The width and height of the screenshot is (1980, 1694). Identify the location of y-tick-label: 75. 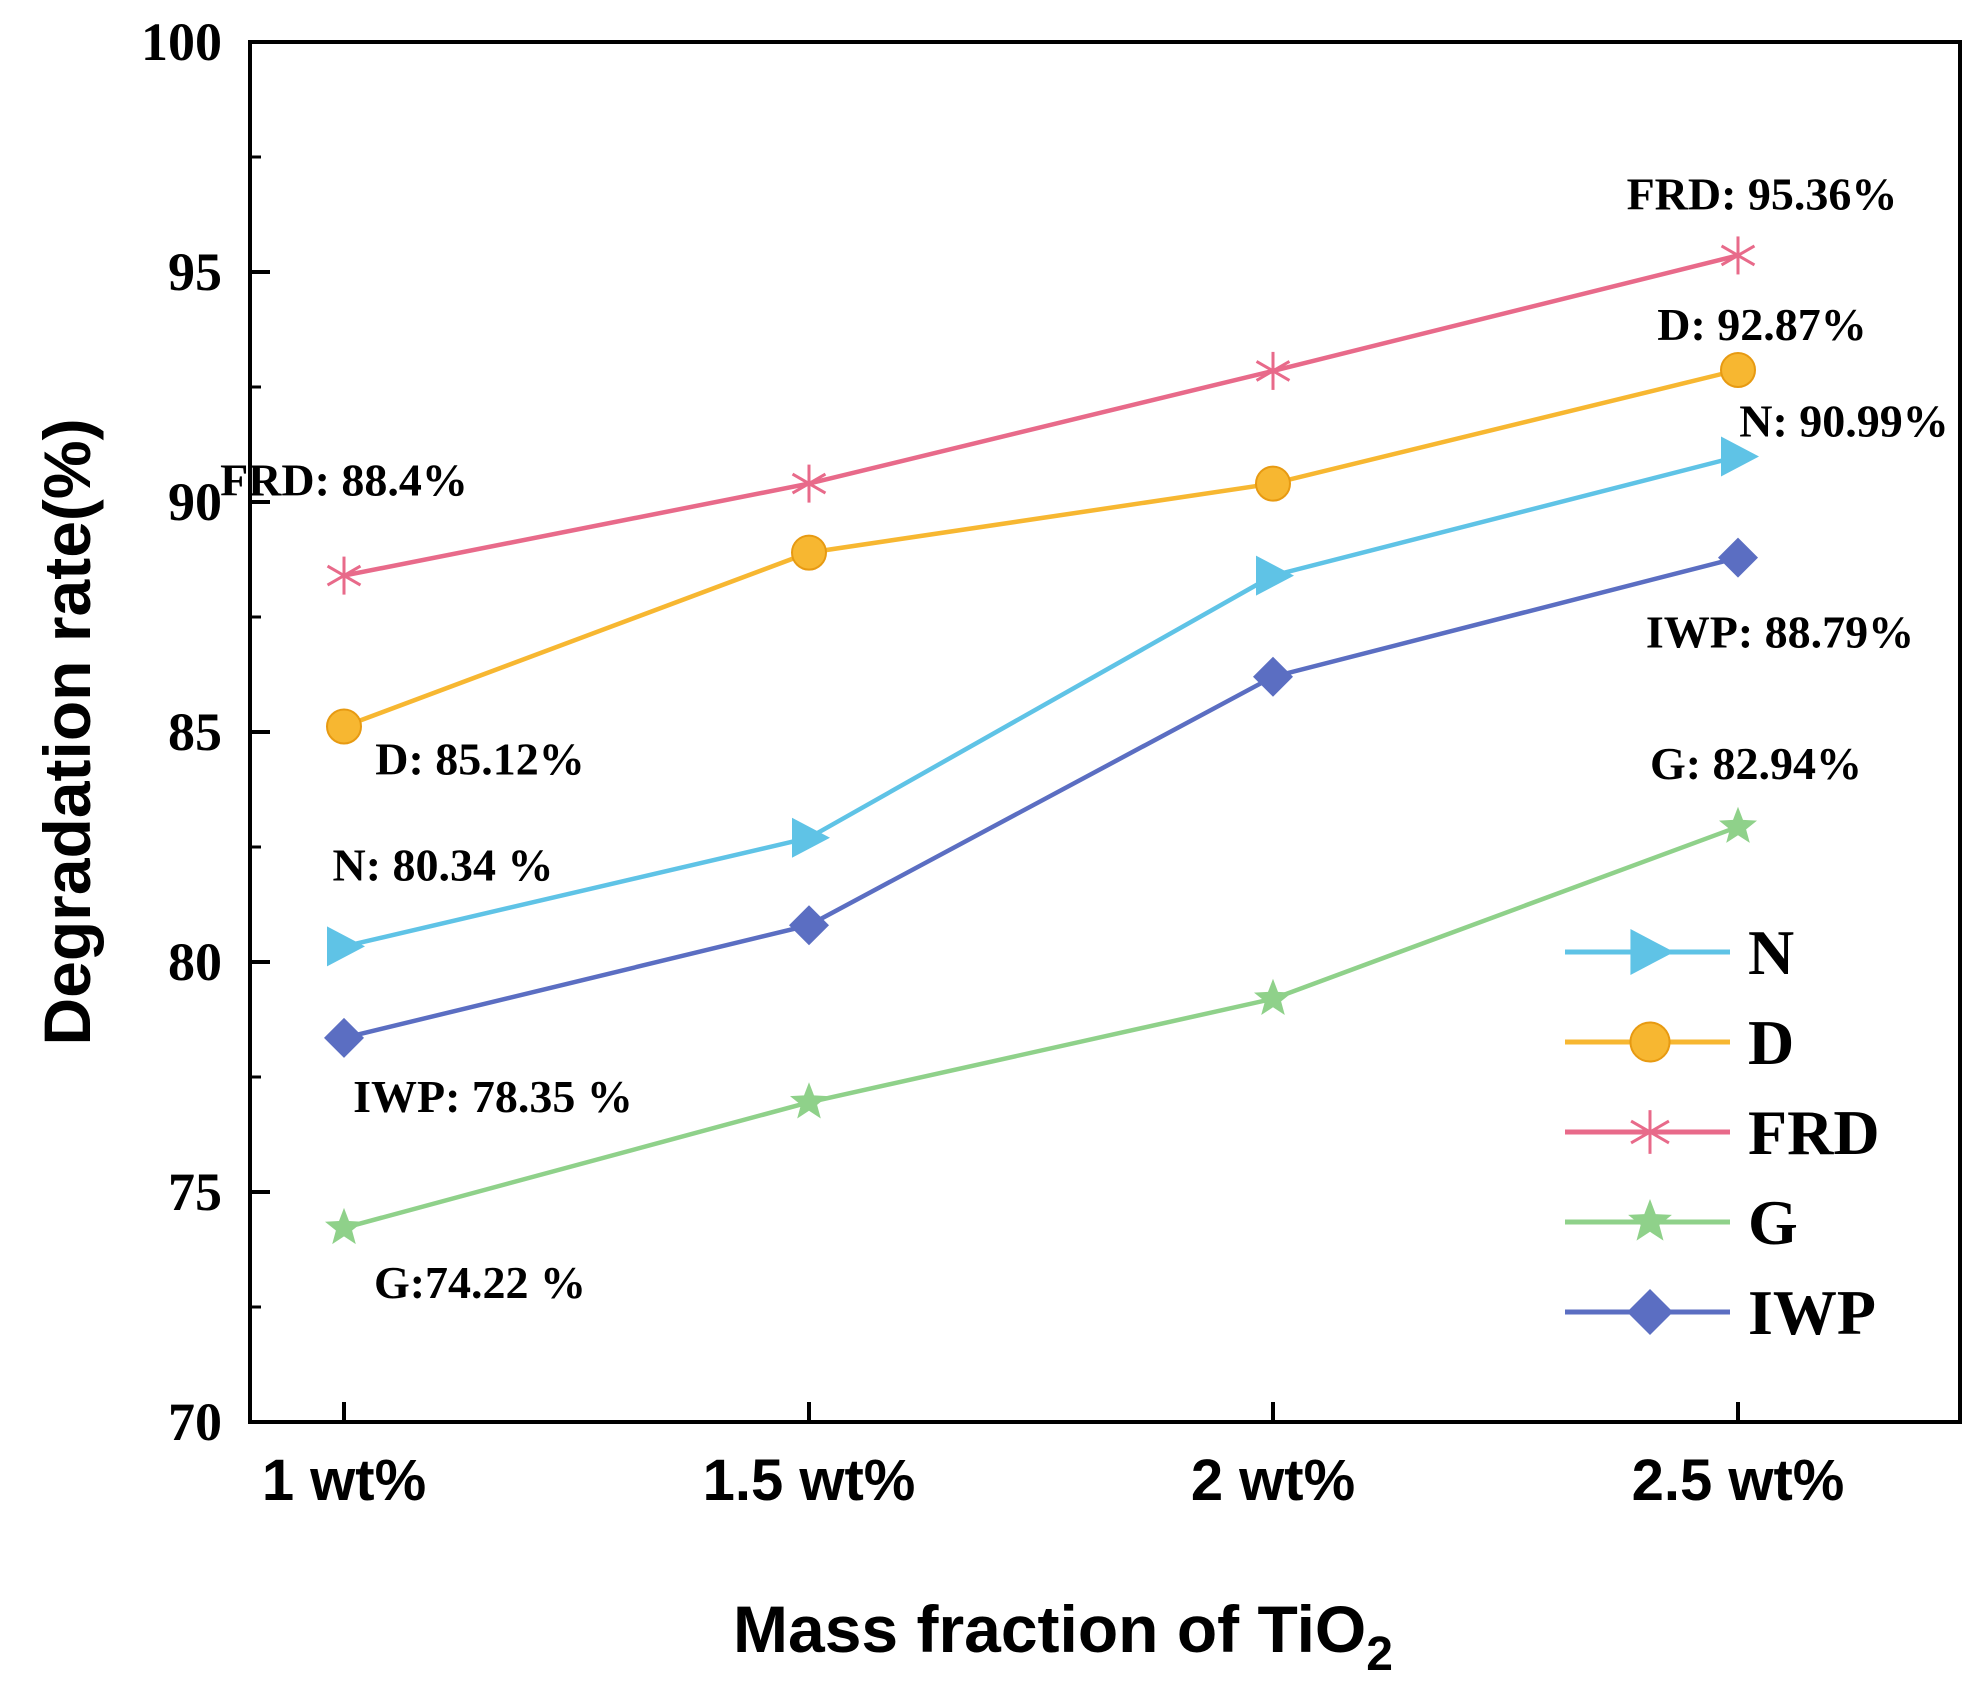
(195, 1192).